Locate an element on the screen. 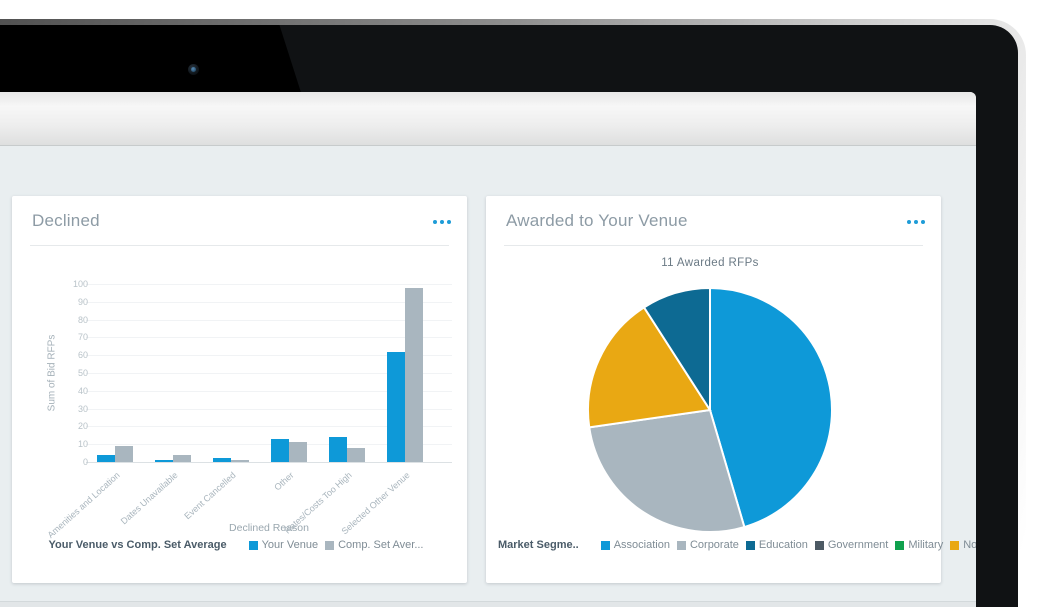 The image size is (1050, 607). legend-label: Military is located at coordinates (926, 545).